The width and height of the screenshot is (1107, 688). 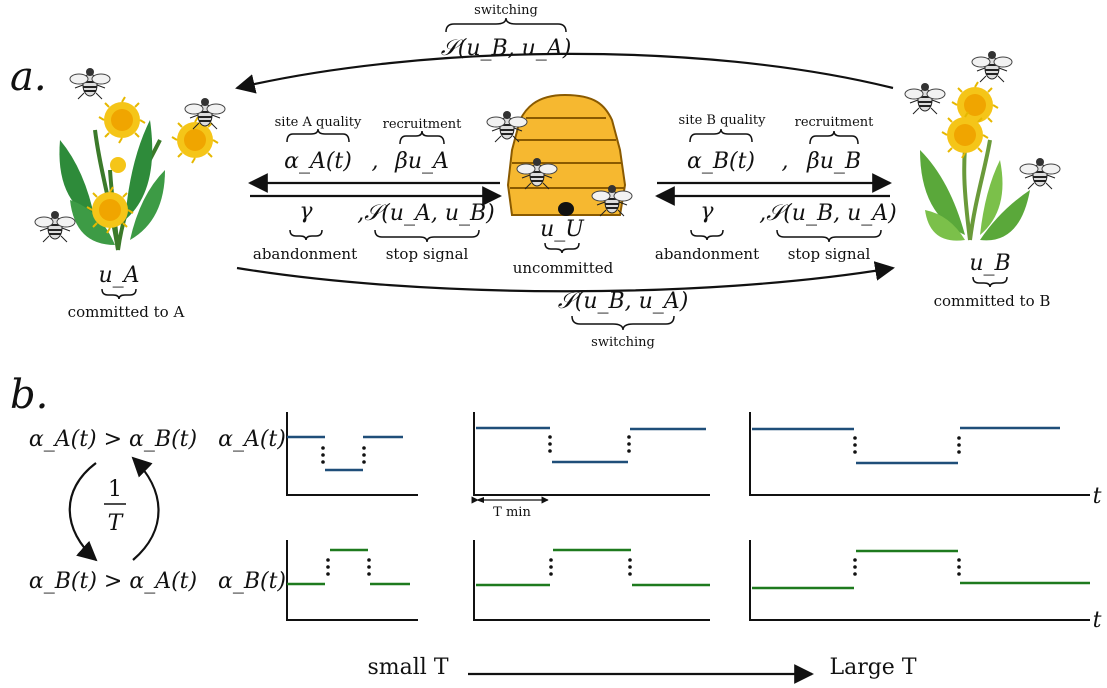 What do you see at coordinates (992, 301) in the screenshot?
I see `node-uB-caption: committed to B` at bounding box center [992, 301].